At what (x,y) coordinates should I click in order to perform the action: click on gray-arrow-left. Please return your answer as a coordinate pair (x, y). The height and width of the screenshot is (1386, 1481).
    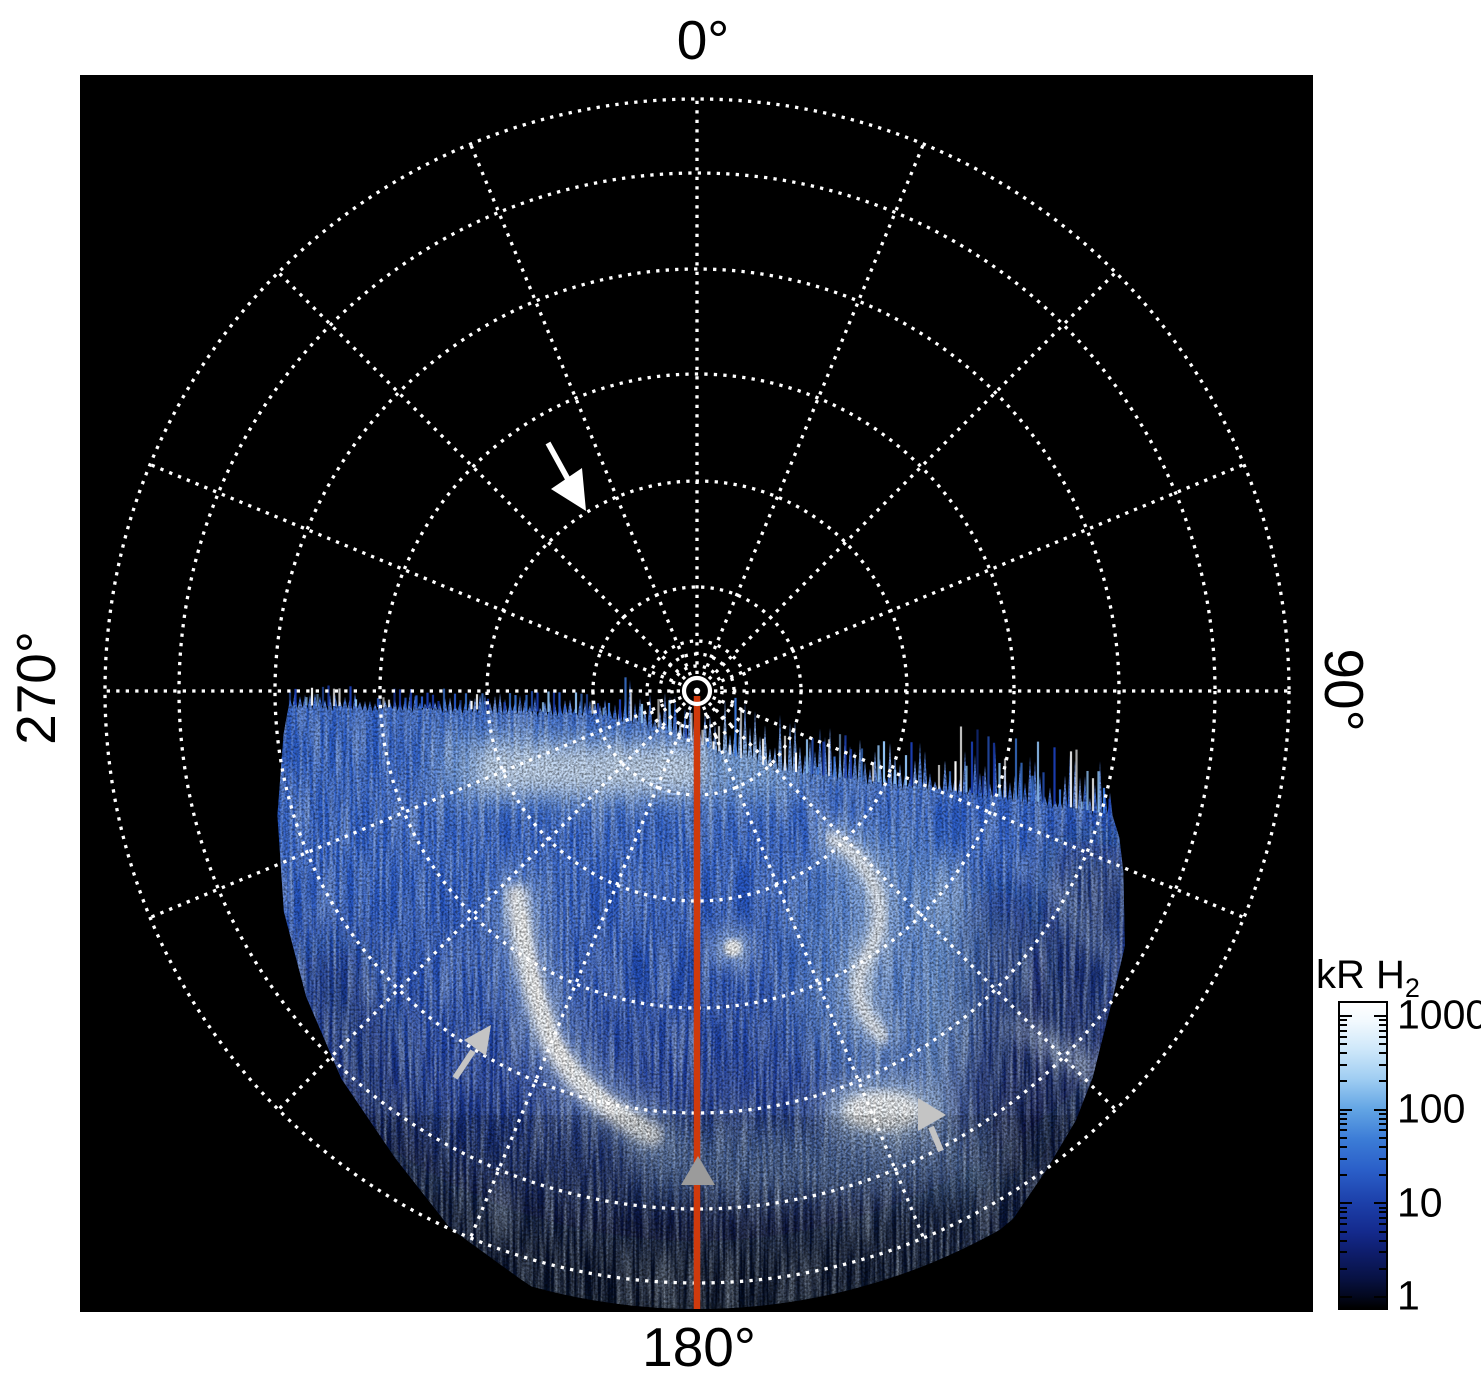
    Looking at the image, I should click on (471, 1052).